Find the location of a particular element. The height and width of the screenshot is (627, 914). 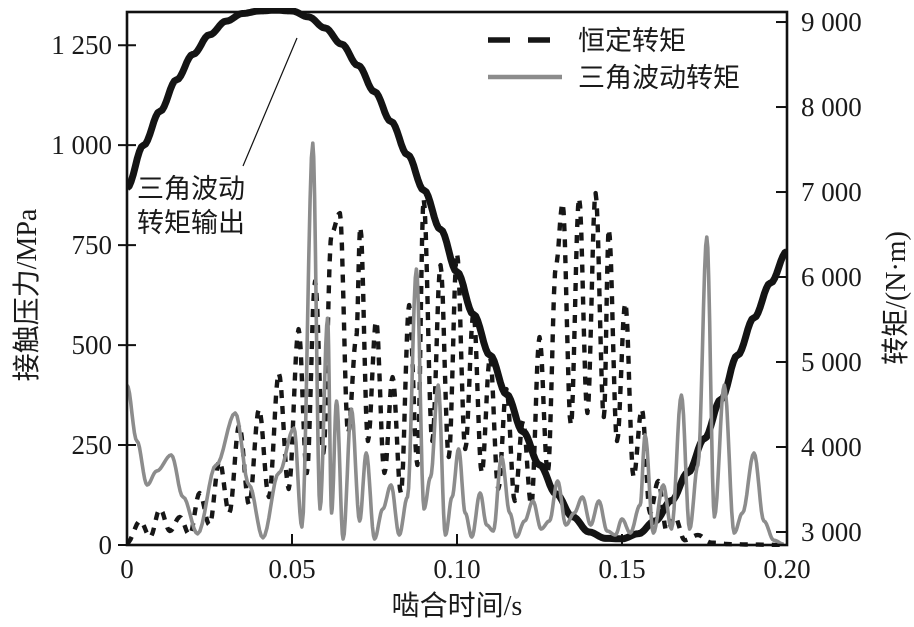

y-right-tick-label: 3 000 is located at coordinates (831, 532).